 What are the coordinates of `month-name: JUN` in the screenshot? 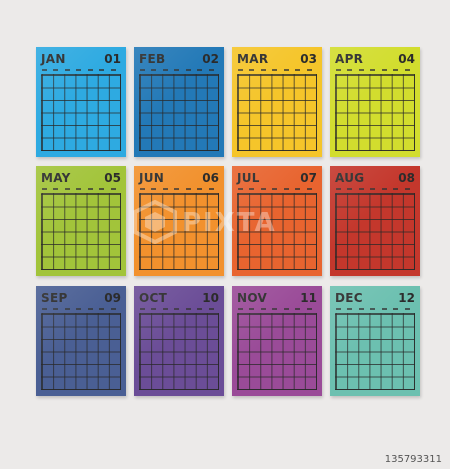 It's located at (152, 178).